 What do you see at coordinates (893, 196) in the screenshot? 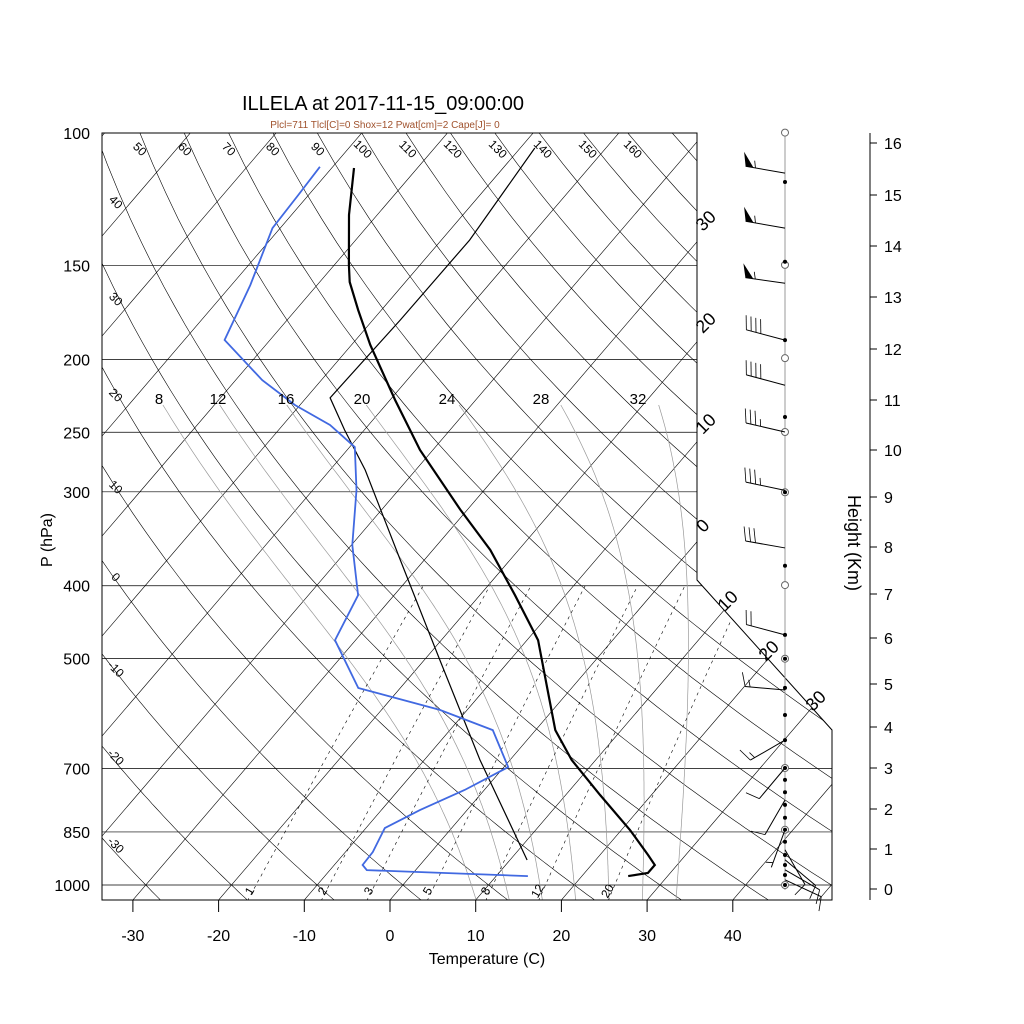
I see `height-tick-label: 15` at bounding box center [893, 196].